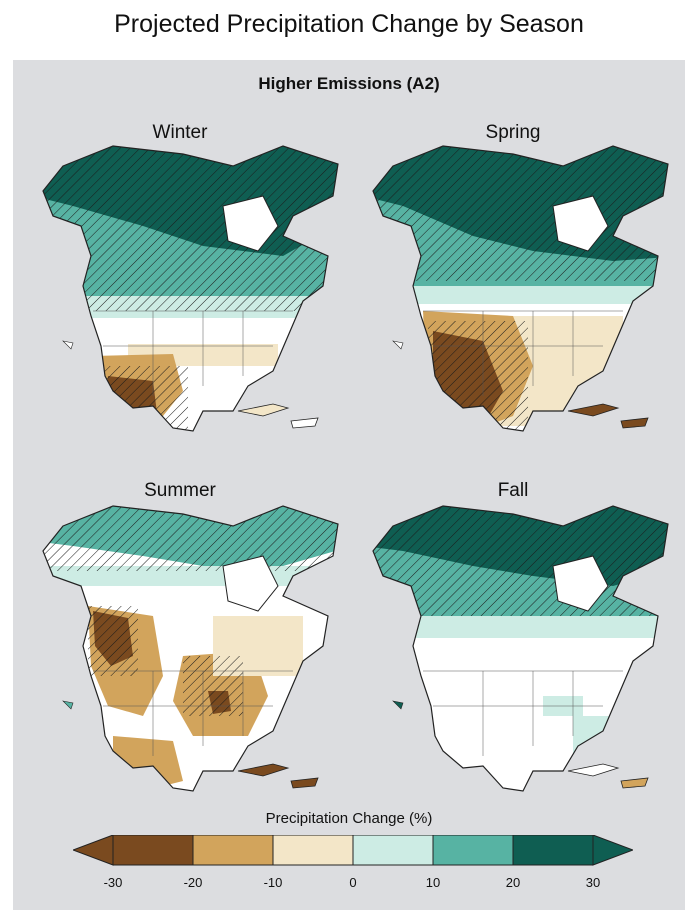 This screenshot has width=698, height=920. Describe the element at coordinates (193, 882) in the screenshot. I see `legend-tick-label: -20` at that location.